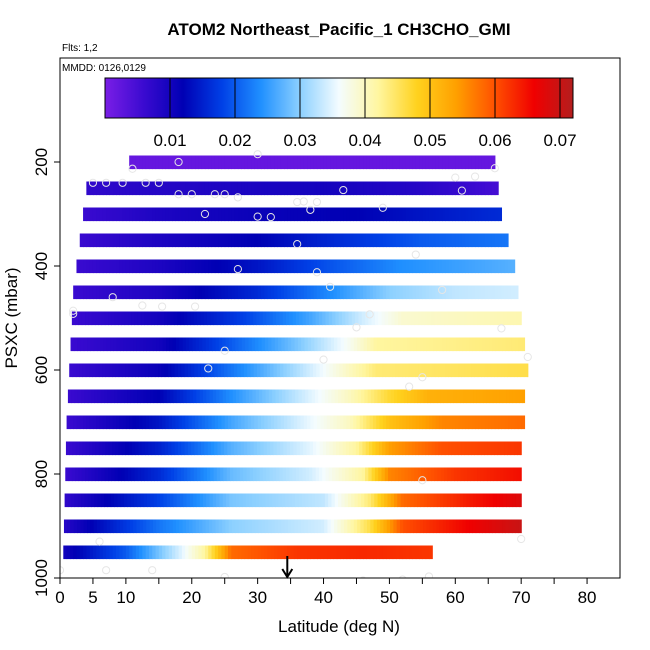 This screenshot has width=650, height=650. I want to click on location-arrow, so click(287, 567).